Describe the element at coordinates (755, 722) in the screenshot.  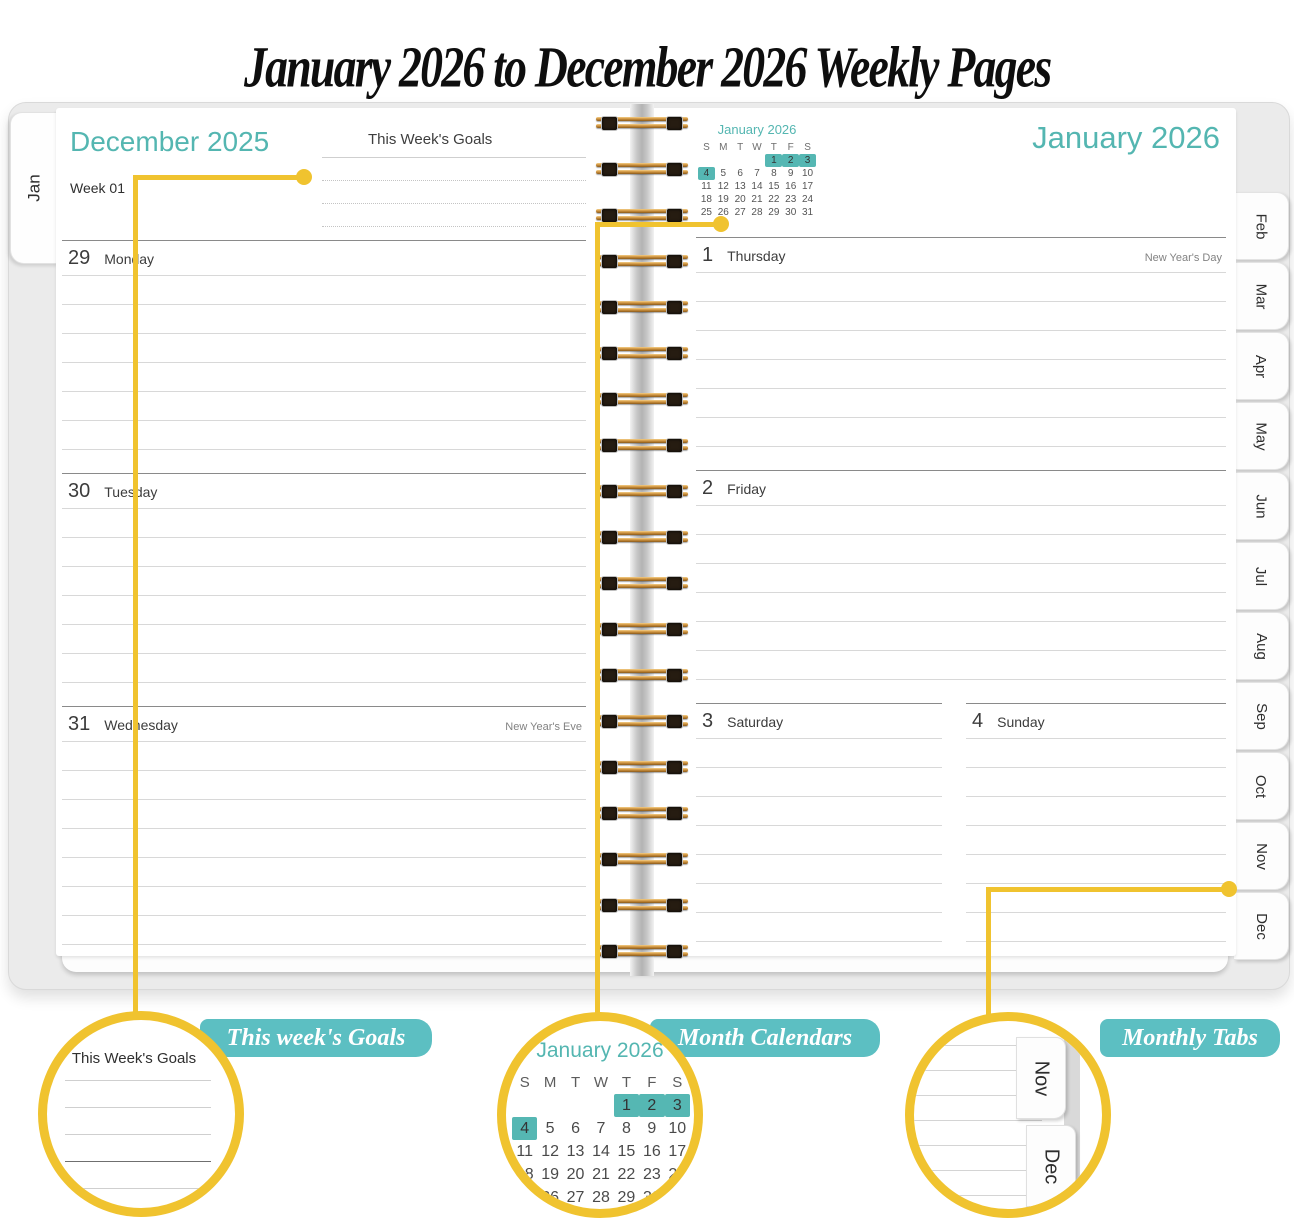
I see `day-name: Saturday` at that location.